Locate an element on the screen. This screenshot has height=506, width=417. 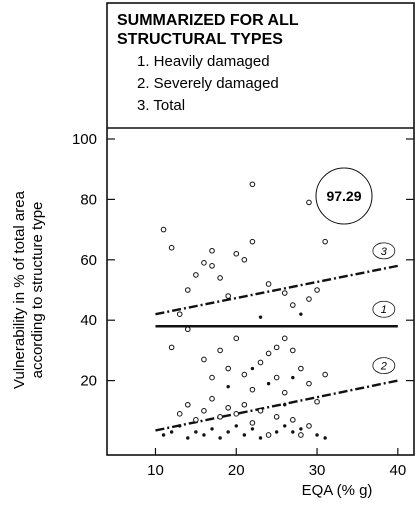
annotation-value: 97.29 is located at coordinates (343, 196).